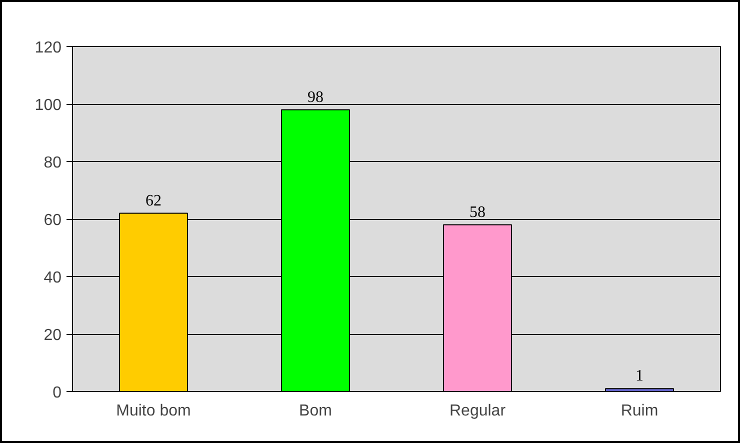  Describe the element at coordinates (53, 220) in the screenshot. I see `y-tick-label: 60` at that location.